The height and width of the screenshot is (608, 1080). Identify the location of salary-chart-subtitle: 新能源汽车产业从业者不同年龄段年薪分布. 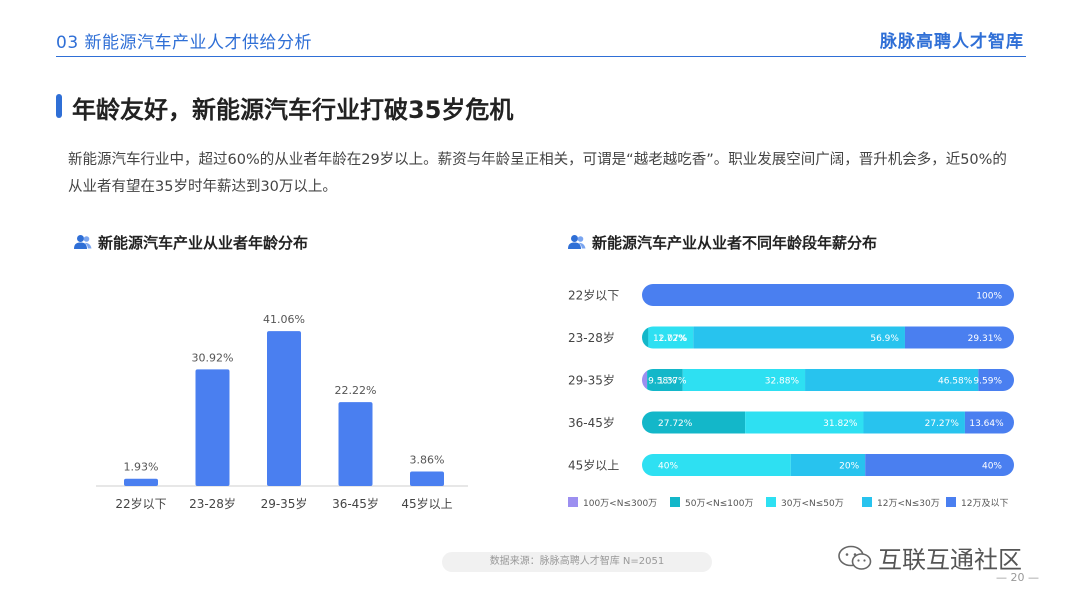
(722, 243).